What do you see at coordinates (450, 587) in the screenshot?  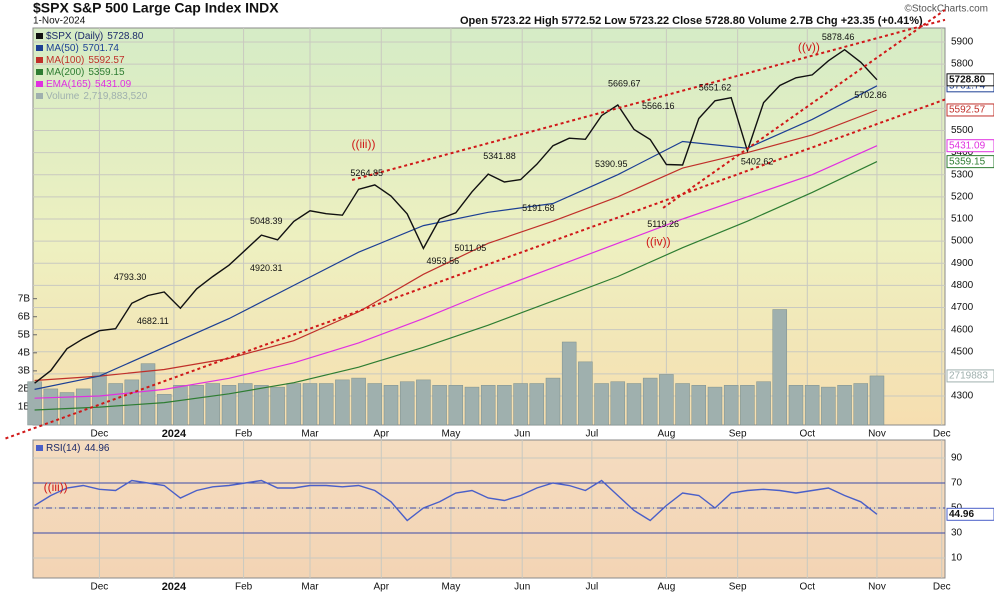 I see `x-tick-label: May` at bounding box center [450, 587].